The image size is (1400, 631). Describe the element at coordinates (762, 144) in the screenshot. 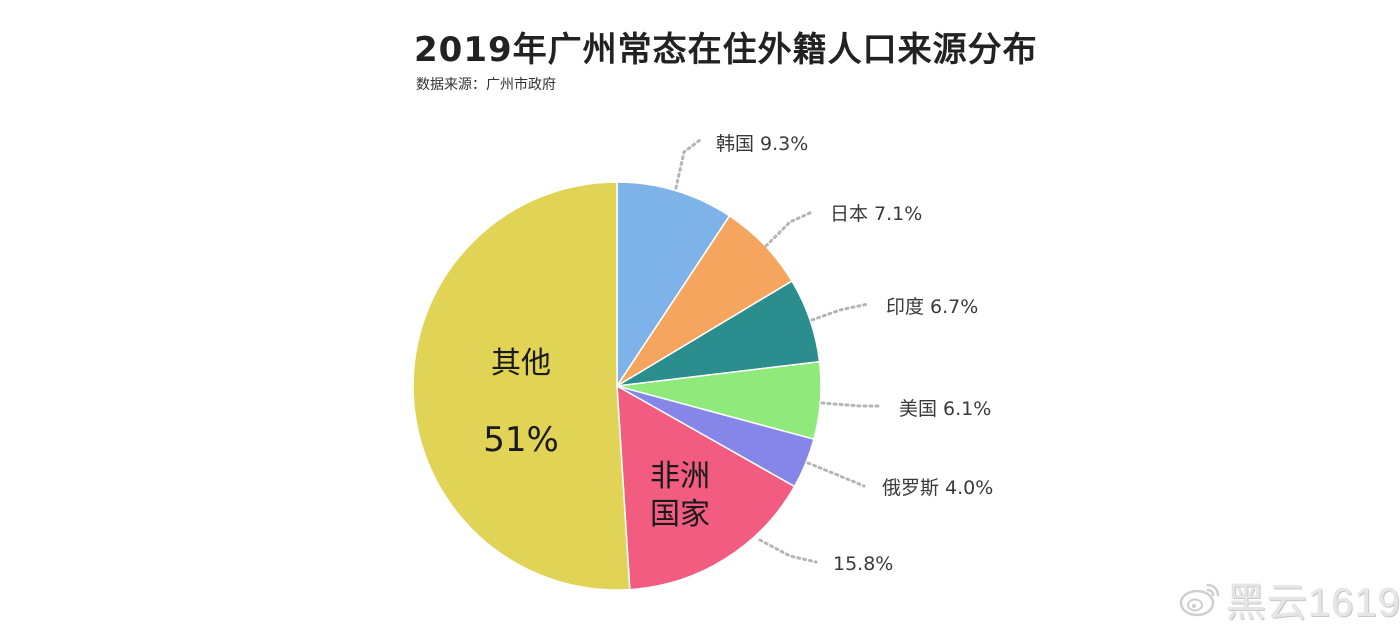

I see `slice-label-韩国: 韩国 9.3%` at that location.